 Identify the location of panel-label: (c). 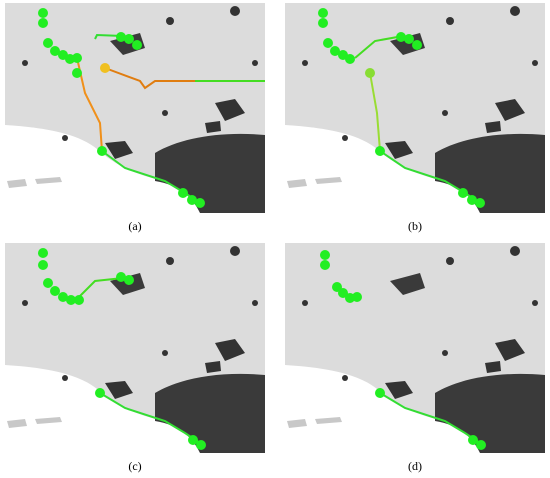
(134, 466).